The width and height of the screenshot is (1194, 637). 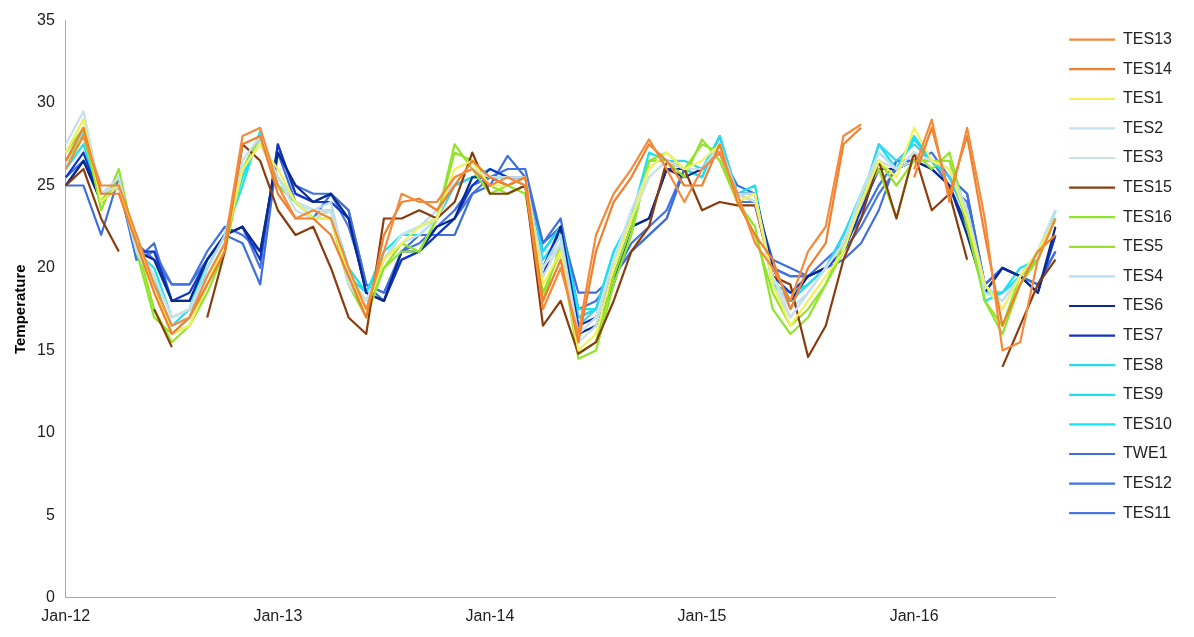 I want to click on legend-label: TES12, so click(x=1148, y=483).